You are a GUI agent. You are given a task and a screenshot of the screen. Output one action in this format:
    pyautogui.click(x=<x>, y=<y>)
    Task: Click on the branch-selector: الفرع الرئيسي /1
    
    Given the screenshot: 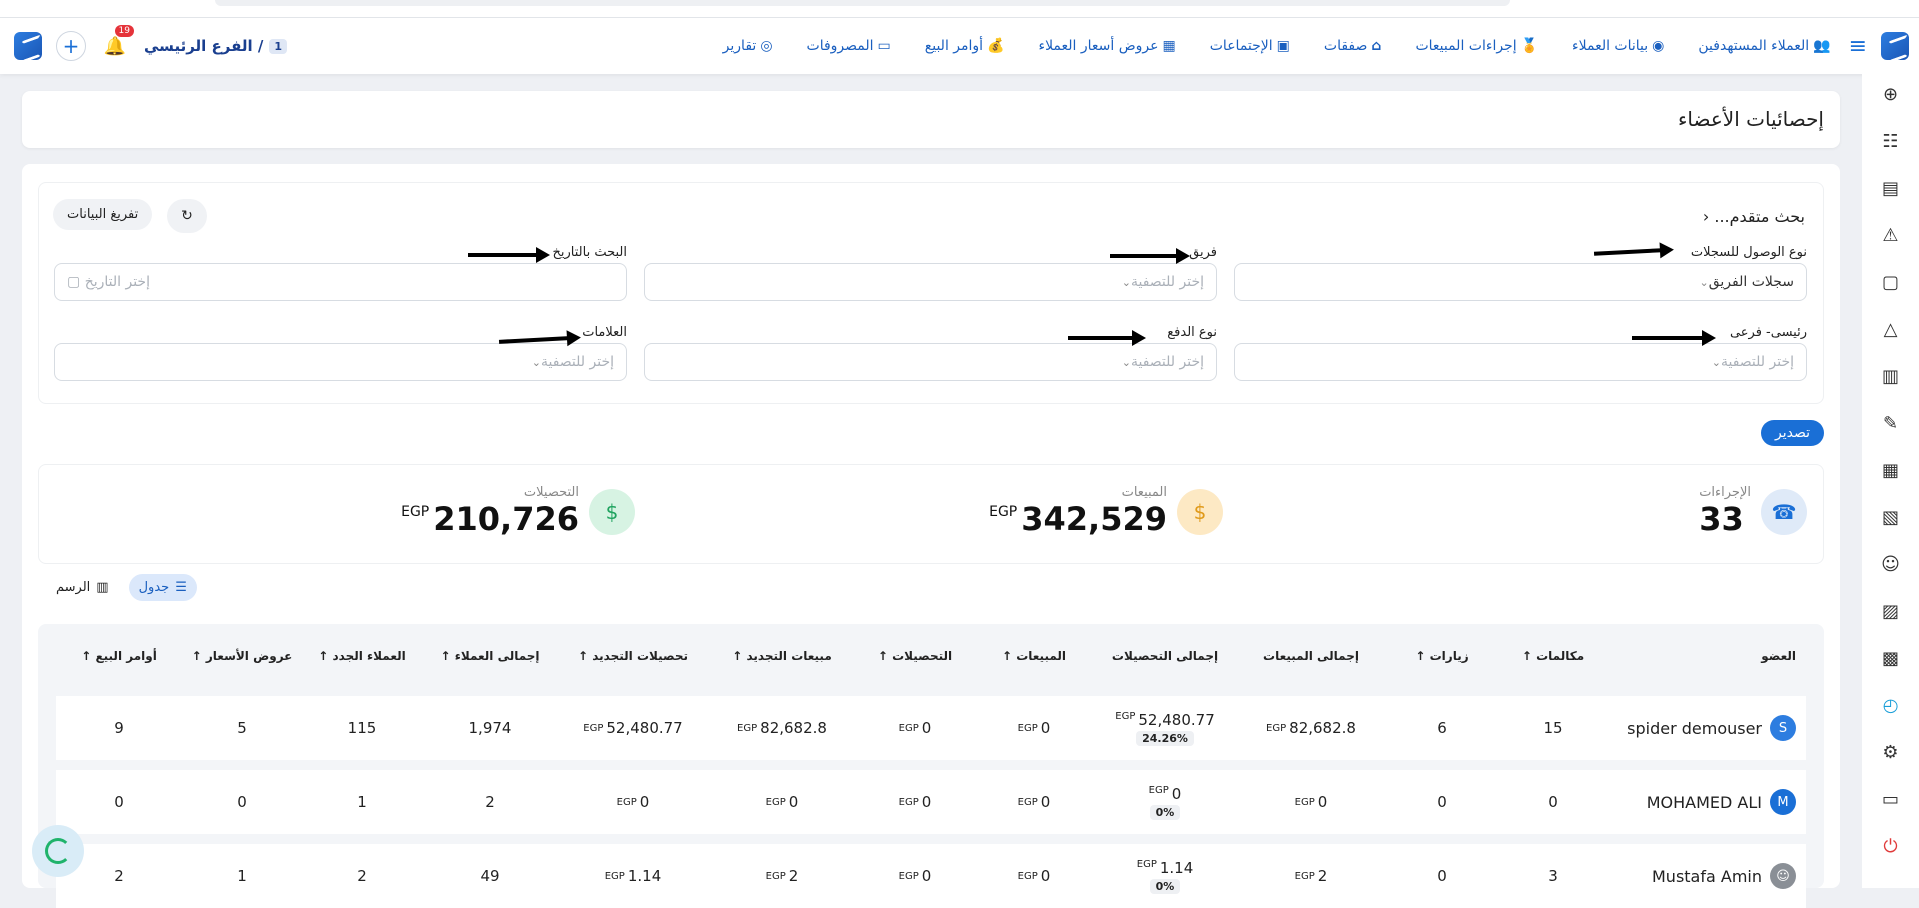 What is the action you would take?
    pyautogui.click(x=216, y=46)
    